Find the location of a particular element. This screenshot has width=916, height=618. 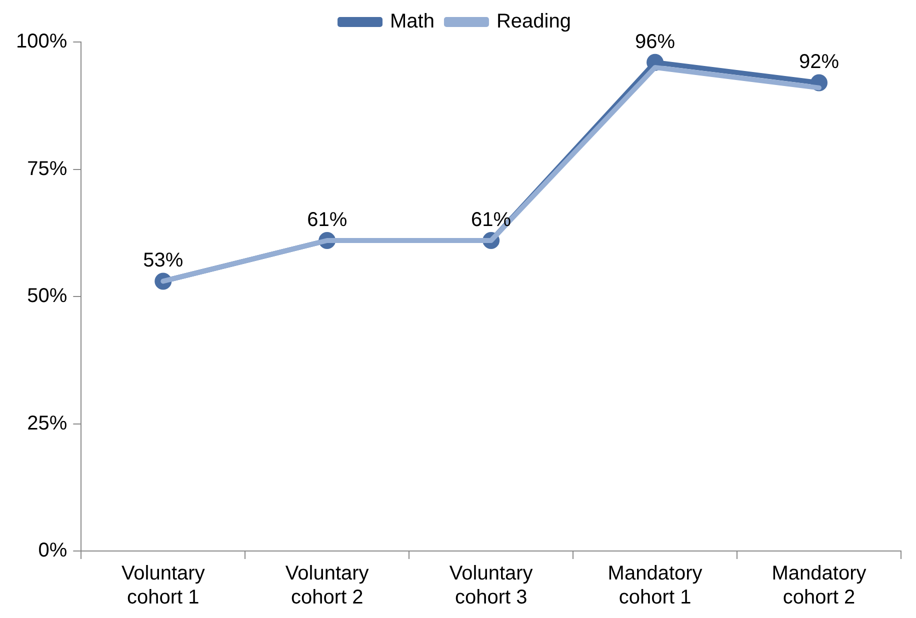

y-tick-label: 100% is located at coordinates (42, 41).